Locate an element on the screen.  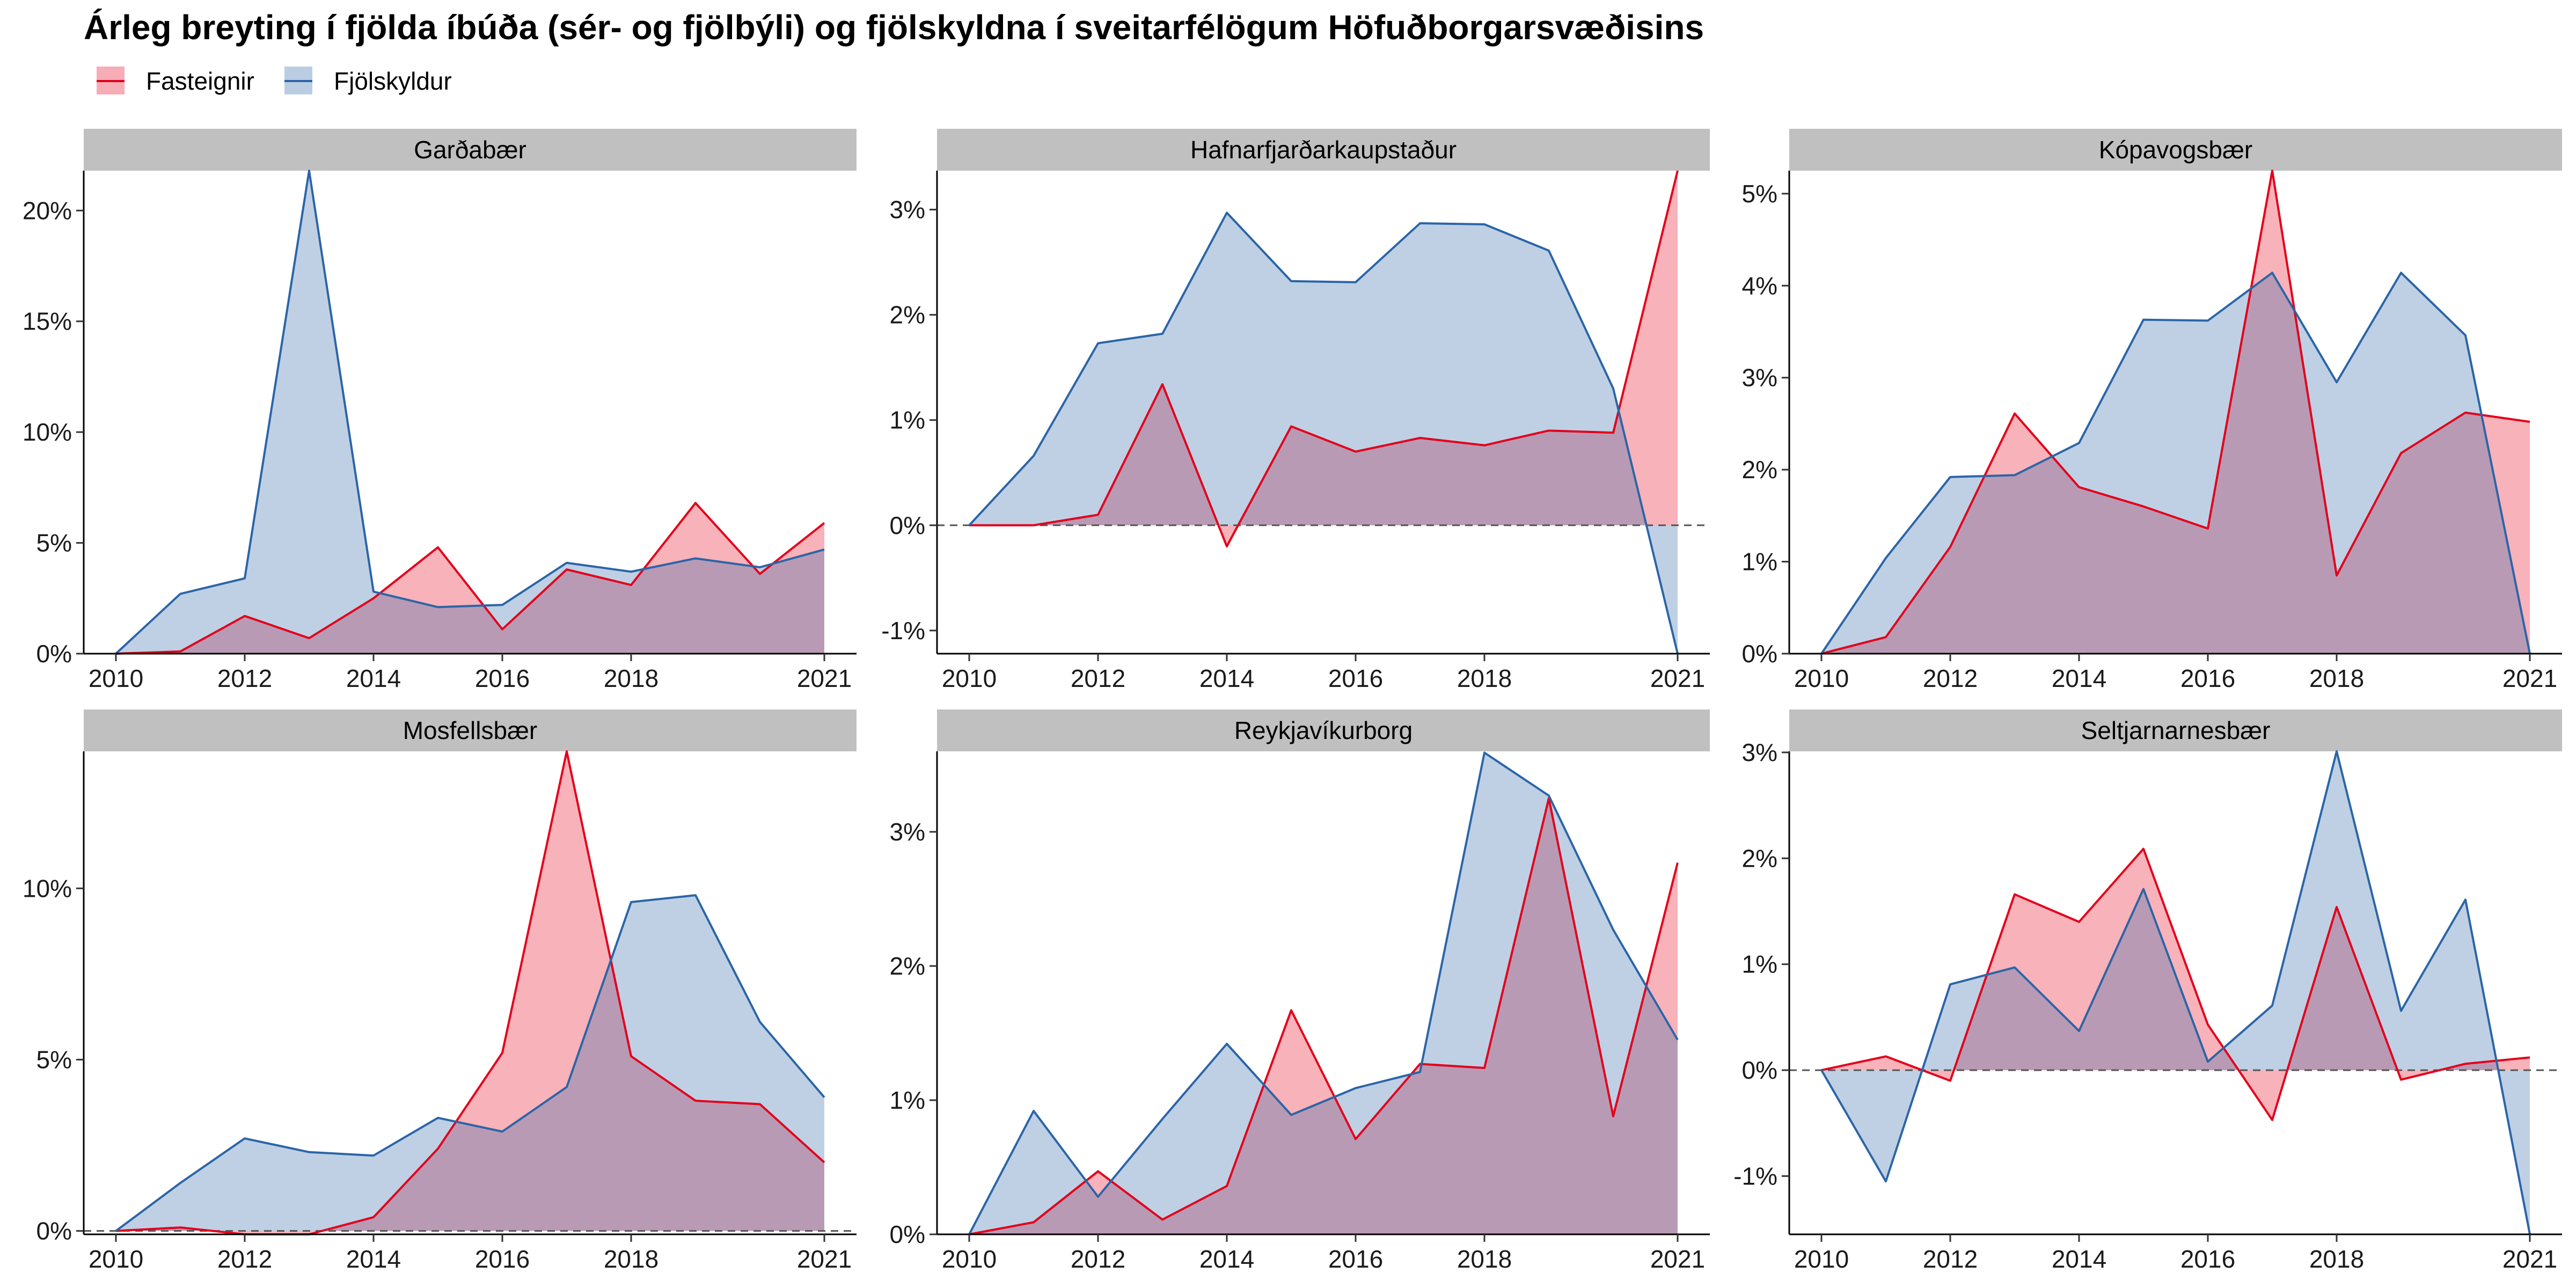
legend-key-fasteignir is located at coordinates (111, 80).